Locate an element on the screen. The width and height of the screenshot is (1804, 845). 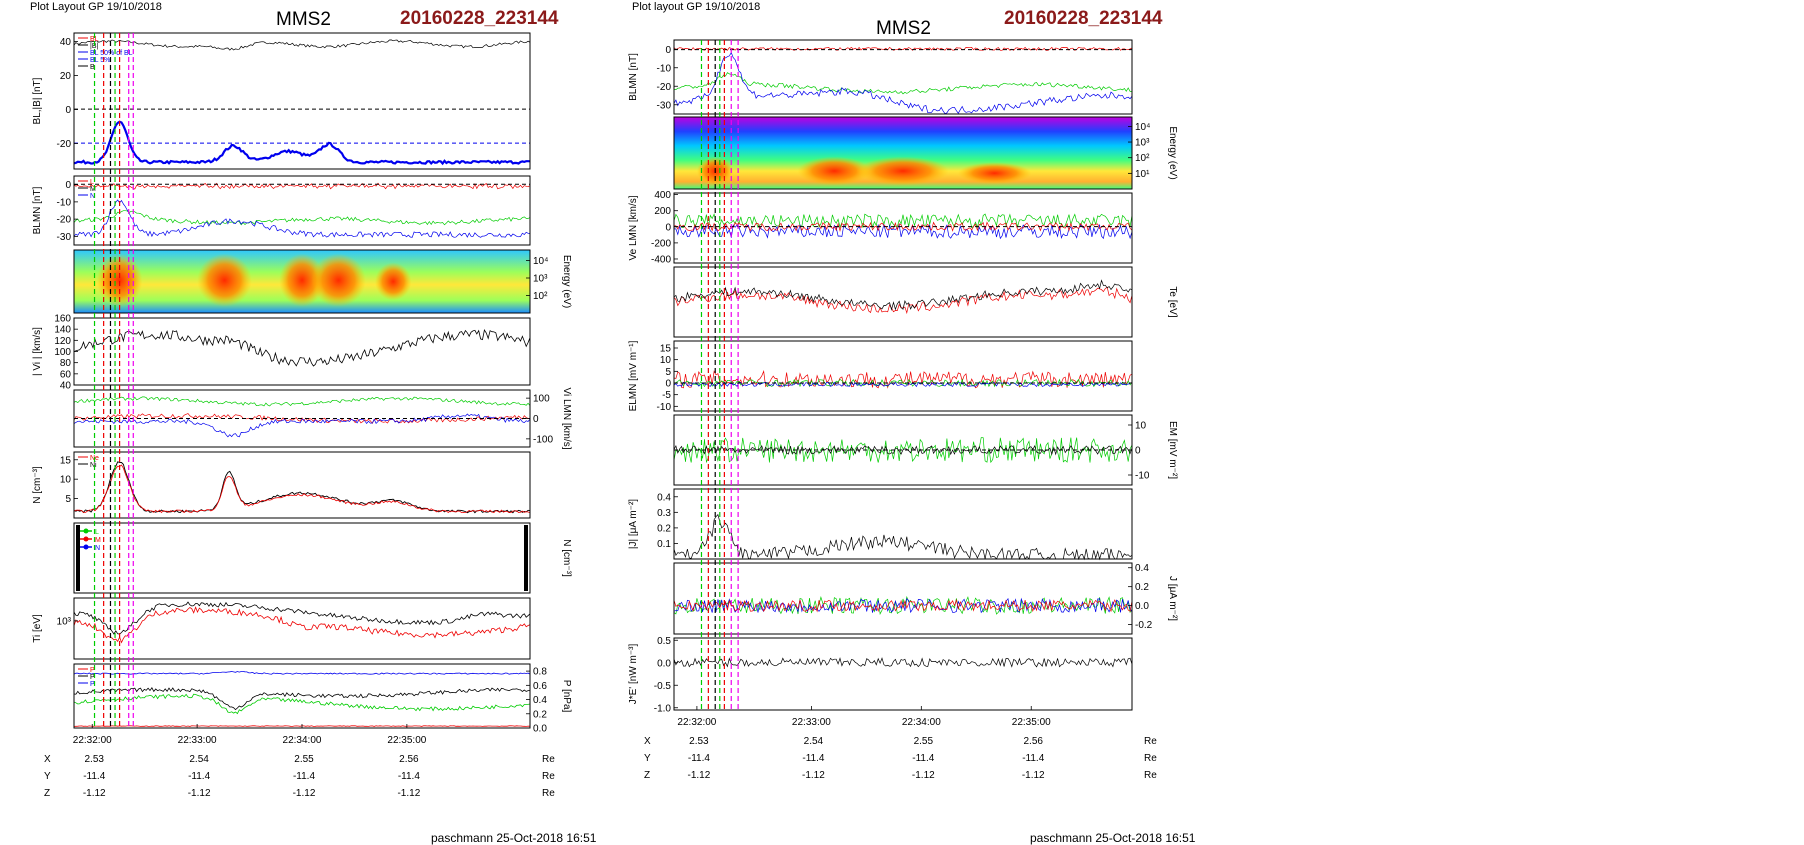
ephemeris-value: 2.54 is located at coordinates (814, 741).